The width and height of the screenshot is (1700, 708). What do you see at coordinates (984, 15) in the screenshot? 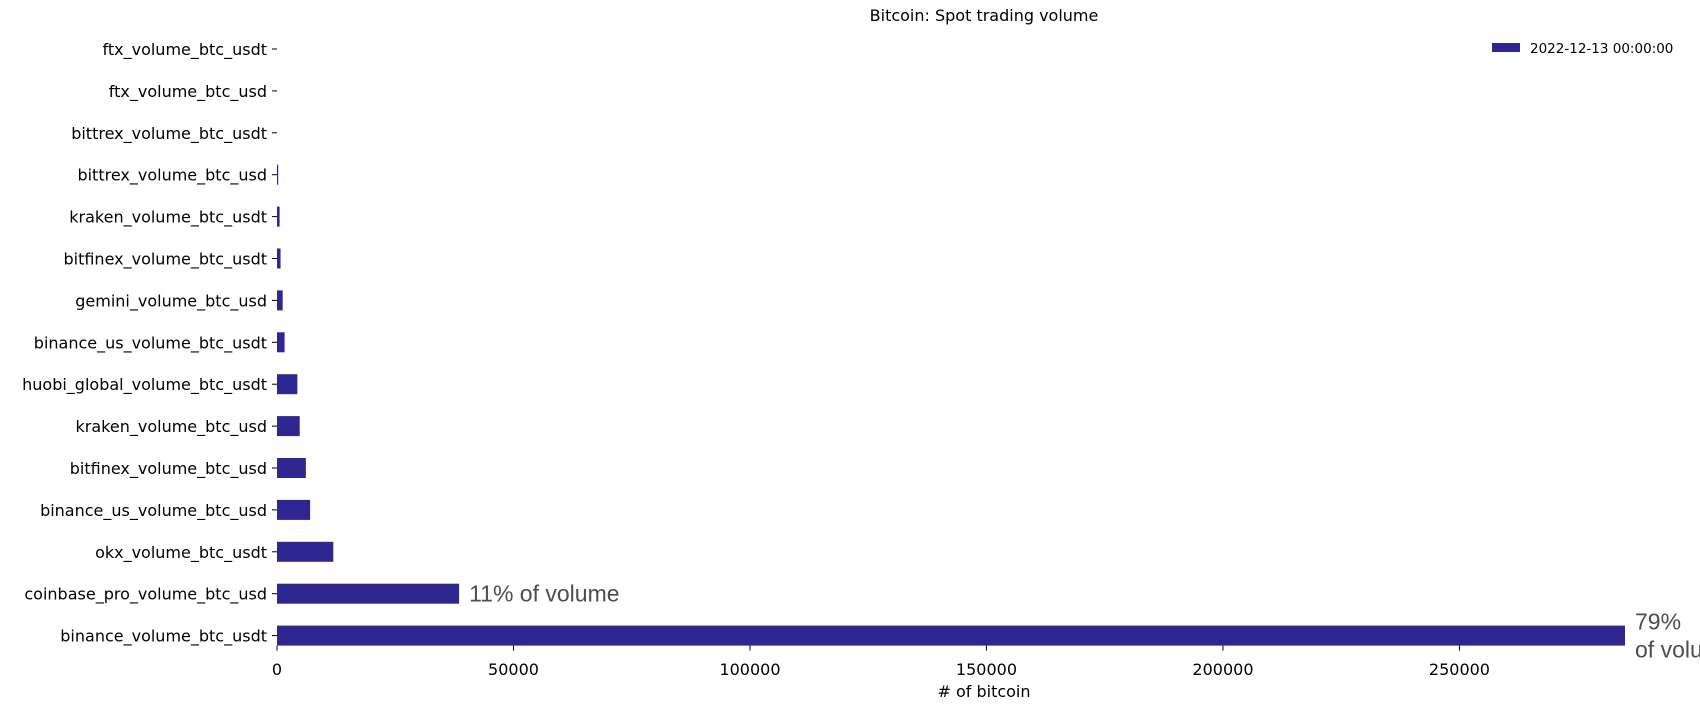
I see `chart-title: Bitcoin: Spot trading volume` at bounding box center [984, 15].